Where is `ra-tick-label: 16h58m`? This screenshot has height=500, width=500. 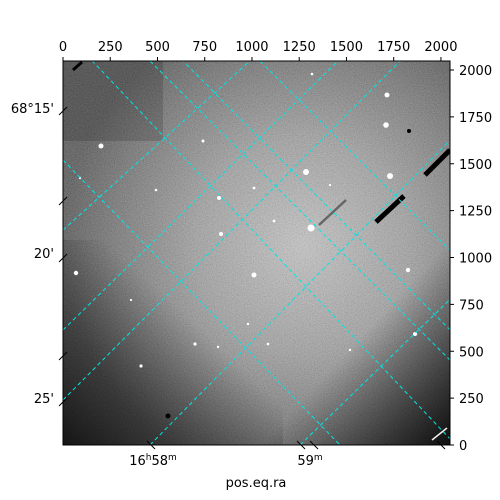 ra-tick-label: 16h58m is located at coordinates (153, 461).